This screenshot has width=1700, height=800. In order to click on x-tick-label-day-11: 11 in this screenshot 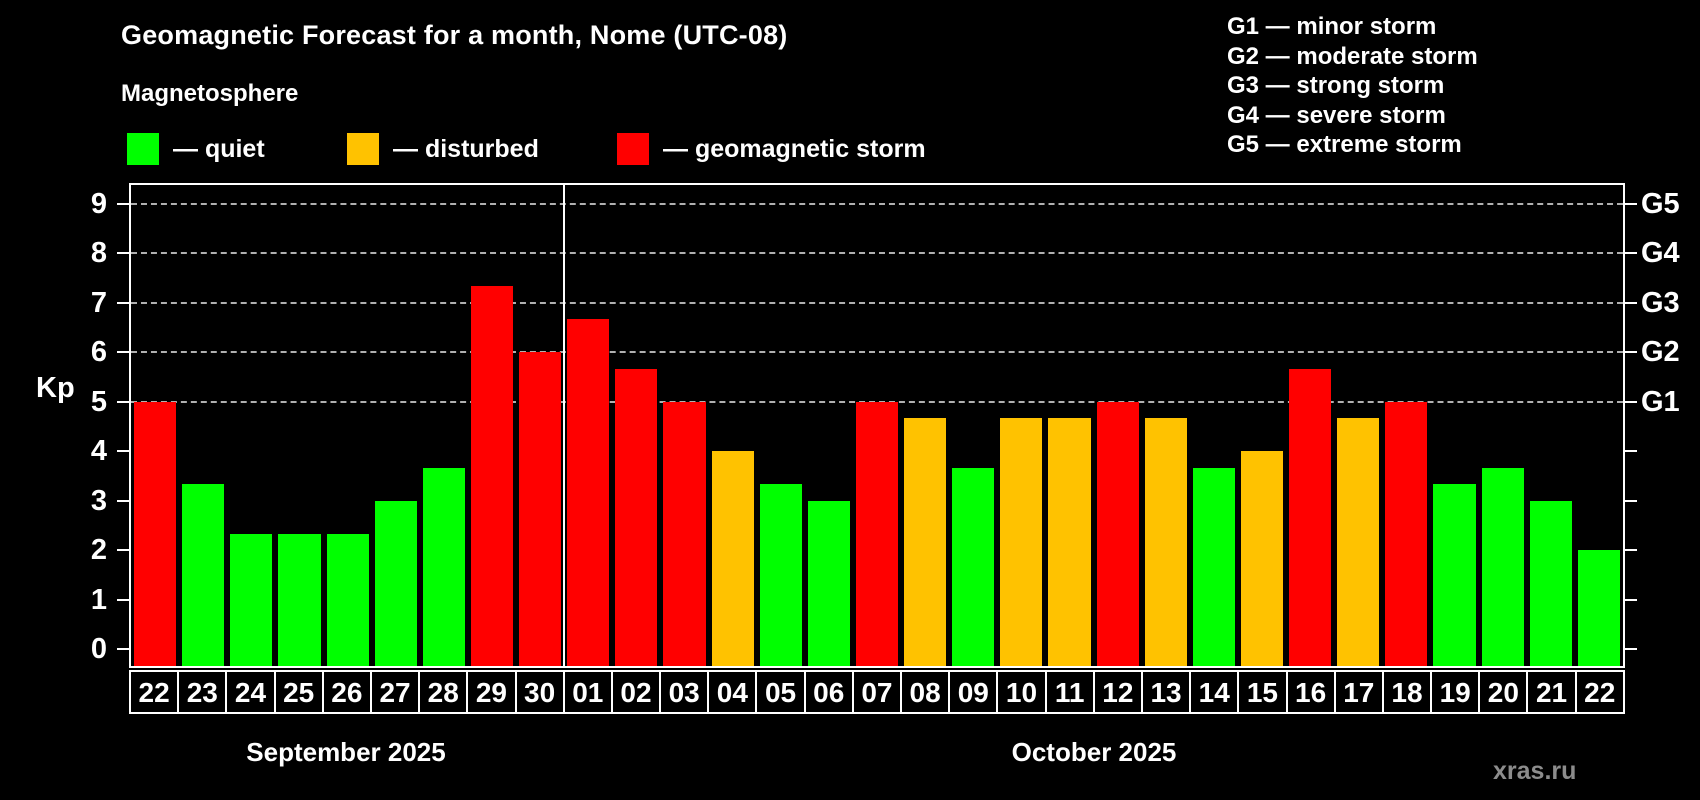, I will do `click(1069, 692)`.